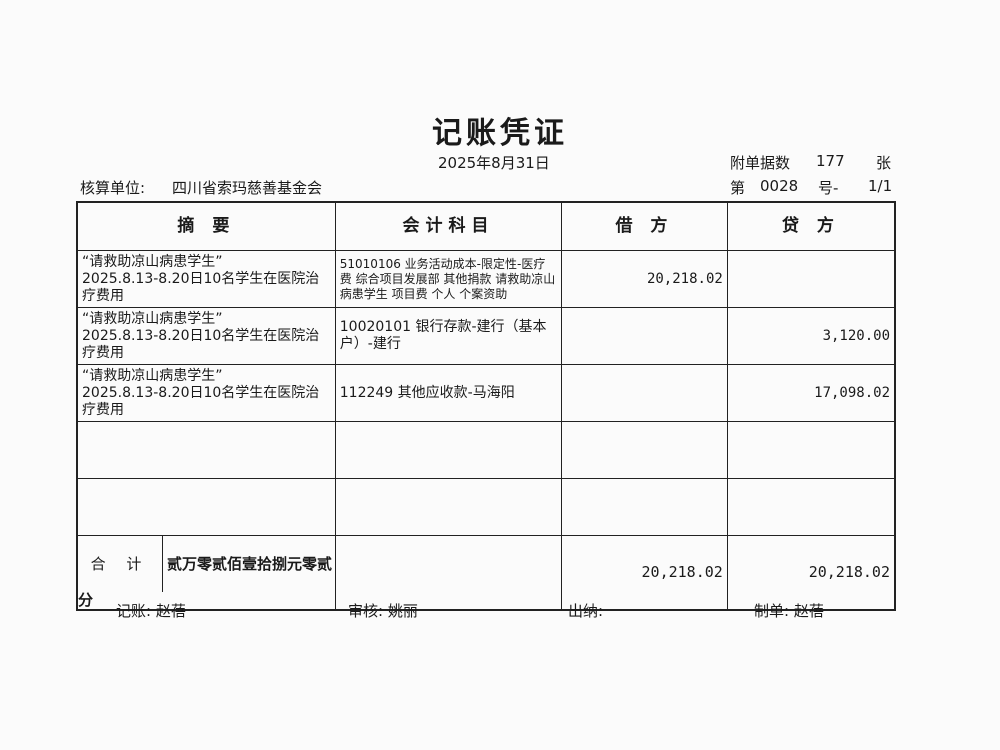  What do you see at coordinates (486, 573) in the screenshot?
I see `total-row: 合 计贰万零贰佰壹拾捌元零贰分 20,218.02 20,218.02` at bounding box center [486, 573].